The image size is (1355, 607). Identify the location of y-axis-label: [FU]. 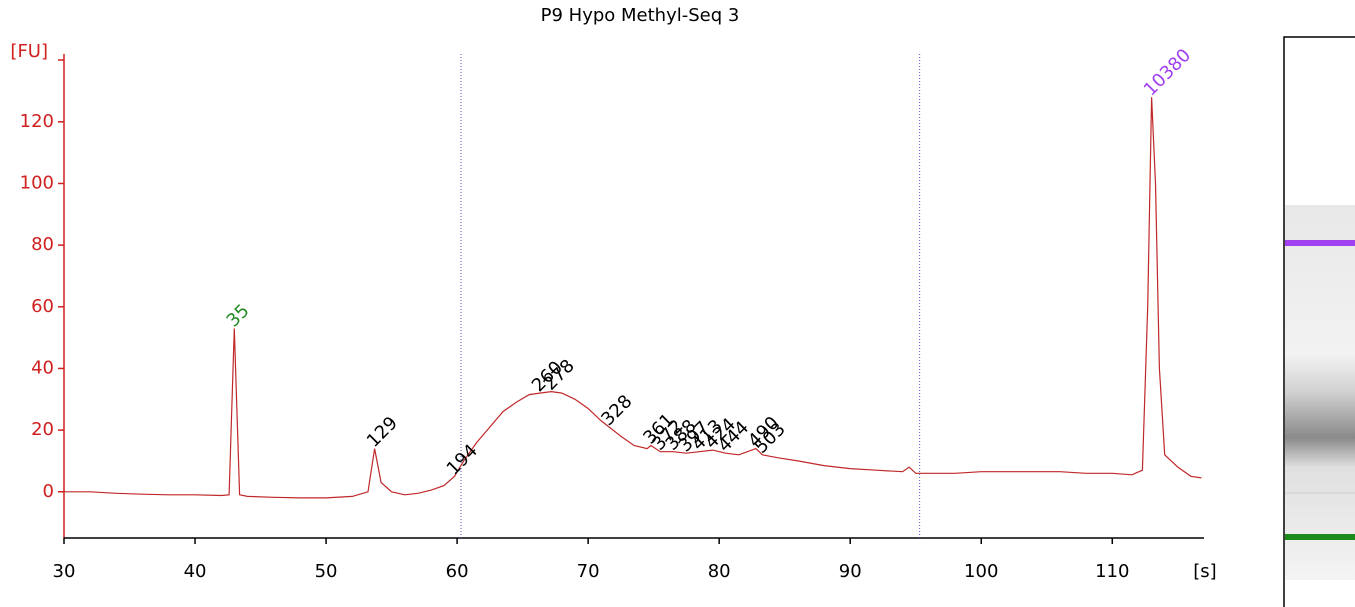
(29, 51).